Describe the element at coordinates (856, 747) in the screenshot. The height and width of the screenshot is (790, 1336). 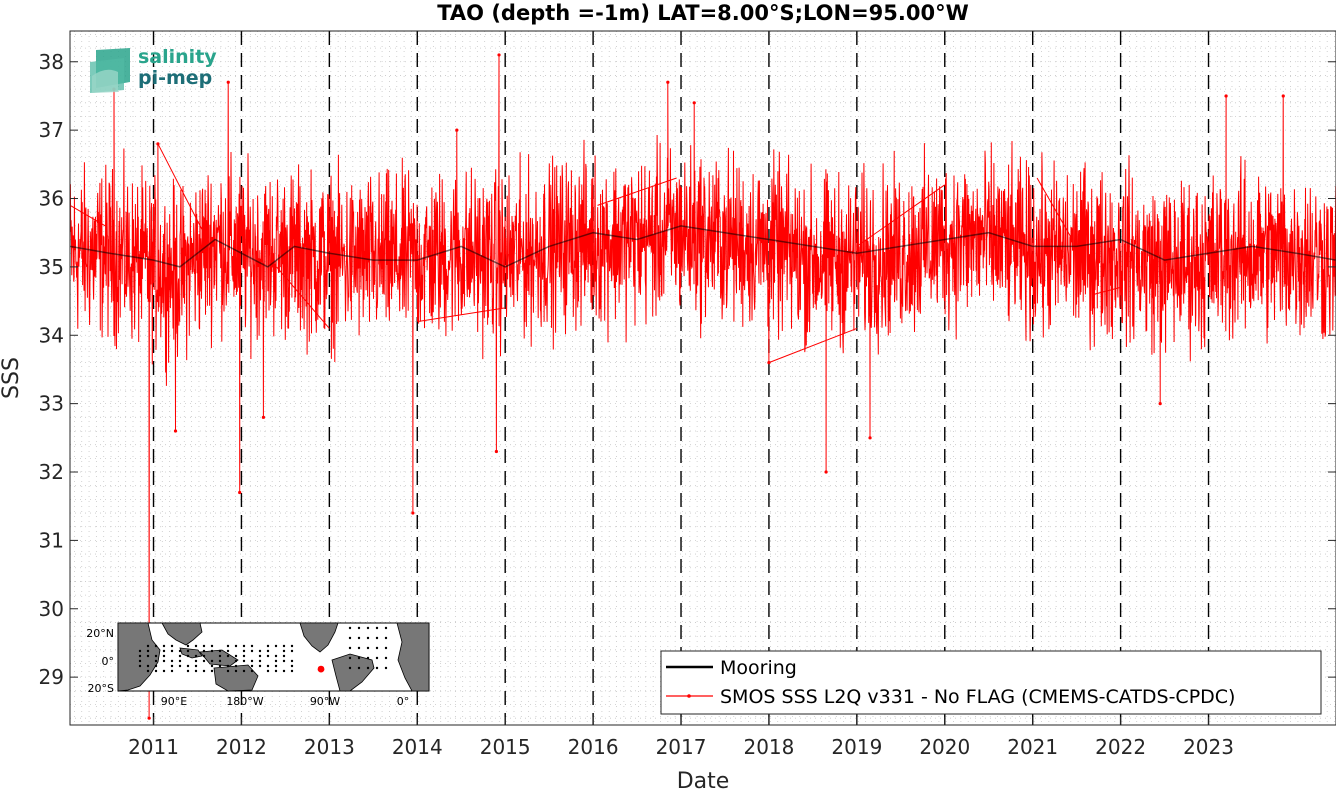
I see `x-tick-label: 2019` at that location.